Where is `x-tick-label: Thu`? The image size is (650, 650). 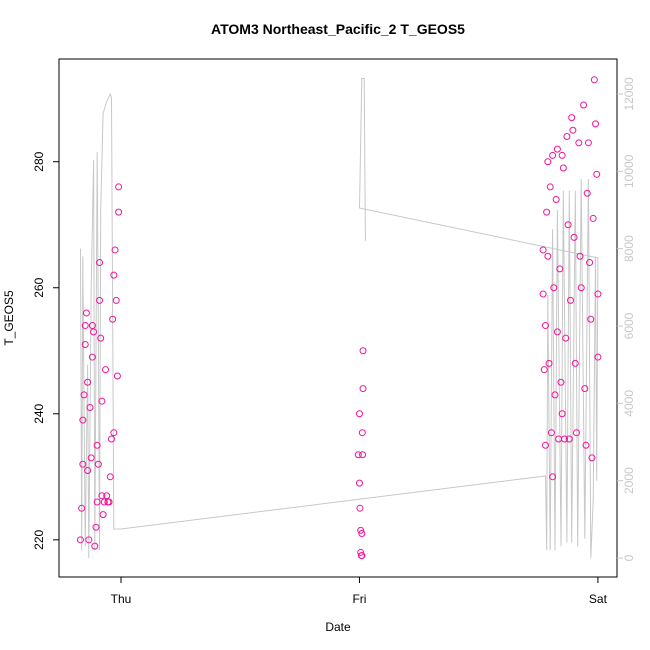
x-tick-label: Thu is located at coordinates (121, 599).